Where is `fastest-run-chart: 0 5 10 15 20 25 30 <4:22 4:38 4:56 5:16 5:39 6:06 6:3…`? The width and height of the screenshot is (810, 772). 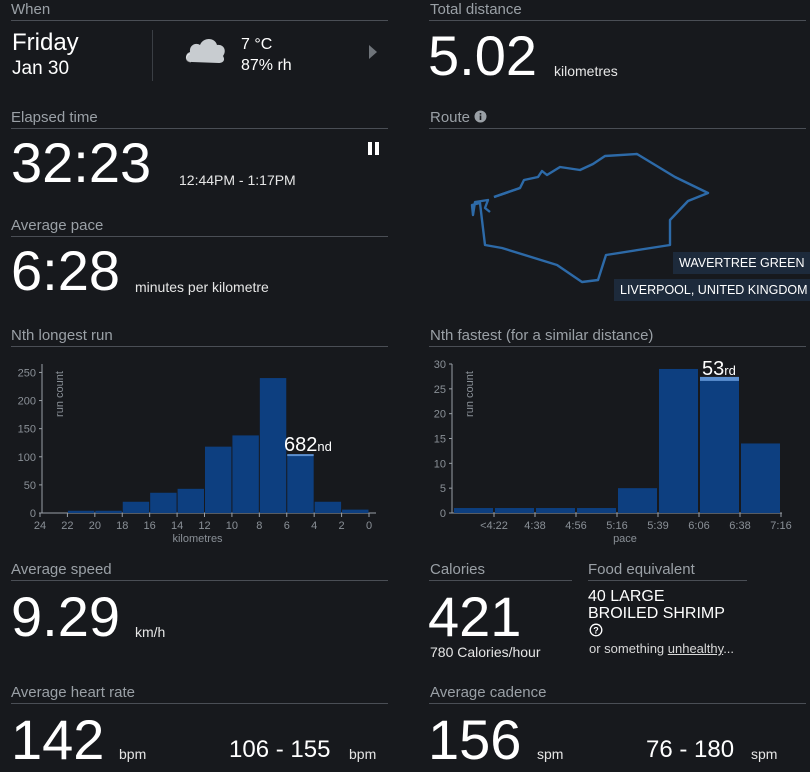
fastest-run-chart: 0 5 10 15 20 25 30 <4:22 4:38 4:56 5:16 5:39 6:06 6:3… is located at coordinates (613, 451).